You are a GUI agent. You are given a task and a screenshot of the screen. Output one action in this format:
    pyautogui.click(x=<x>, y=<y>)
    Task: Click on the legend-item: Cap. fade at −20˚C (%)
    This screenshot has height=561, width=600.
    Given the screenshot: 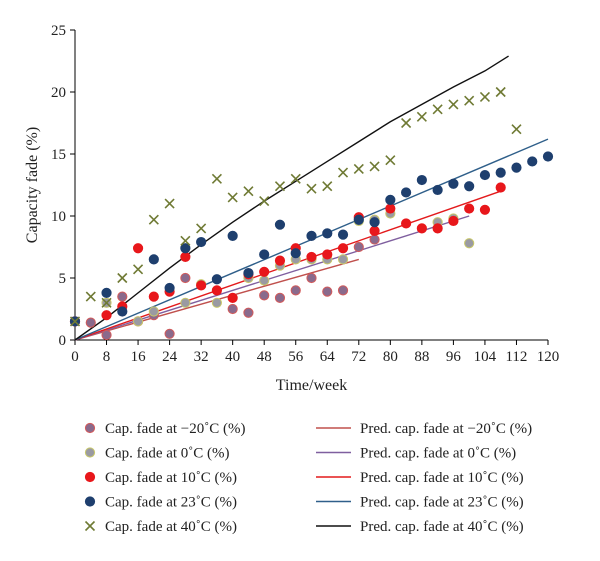 What is the action you would take?
    pyautogui.click(x=165, y=429)
    